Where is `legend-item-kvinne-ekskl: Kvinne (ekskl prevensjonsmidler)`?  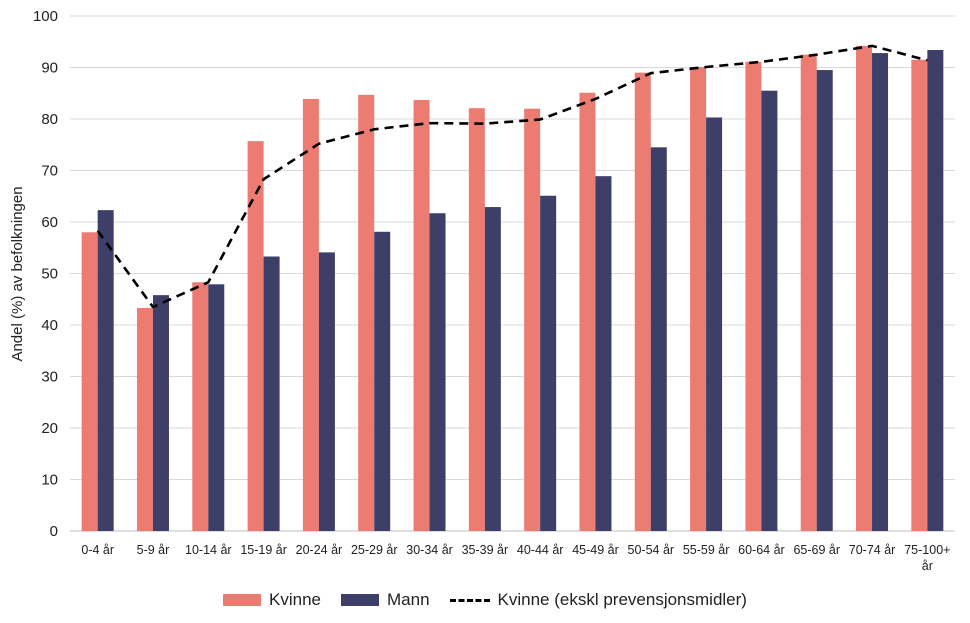 legend-item-kvinne-ekskl: Kvinne (ekskl prevensjonsmidler) is located at coordinates (598, 600).